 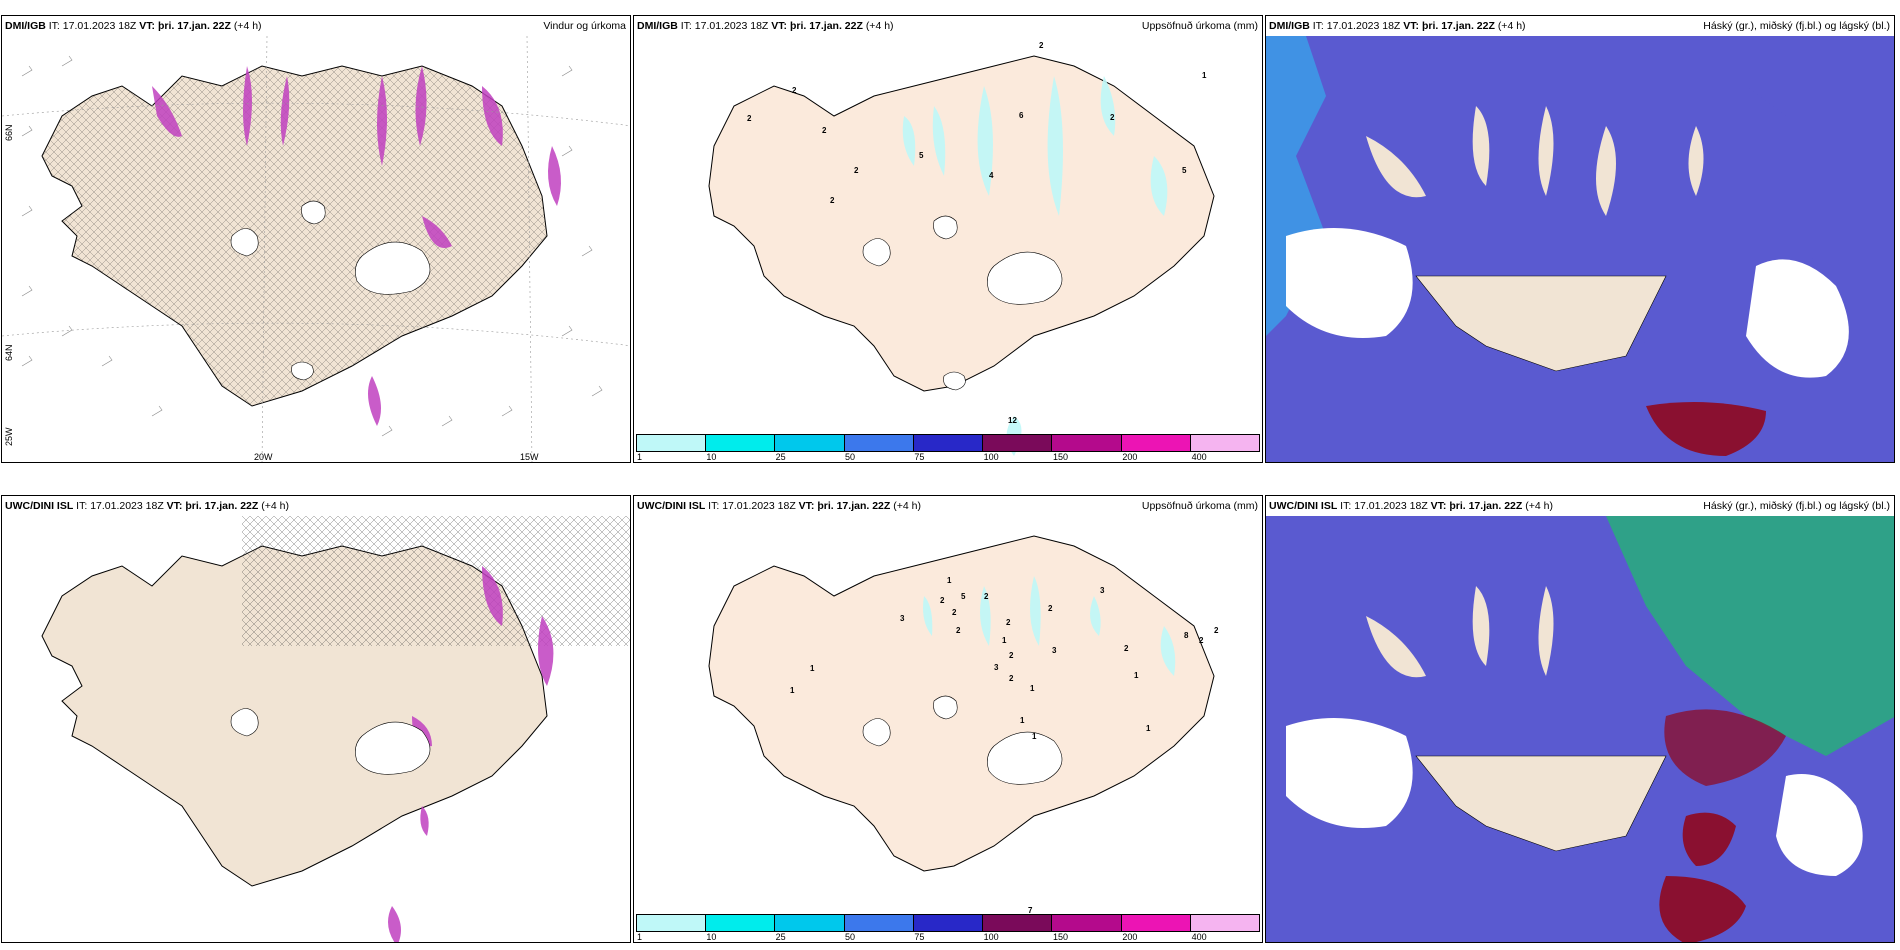 What do you see at coordinates (1030, 910) in the screenshot?
I see `precip-label: 7` at bounding box center [1030, 910].